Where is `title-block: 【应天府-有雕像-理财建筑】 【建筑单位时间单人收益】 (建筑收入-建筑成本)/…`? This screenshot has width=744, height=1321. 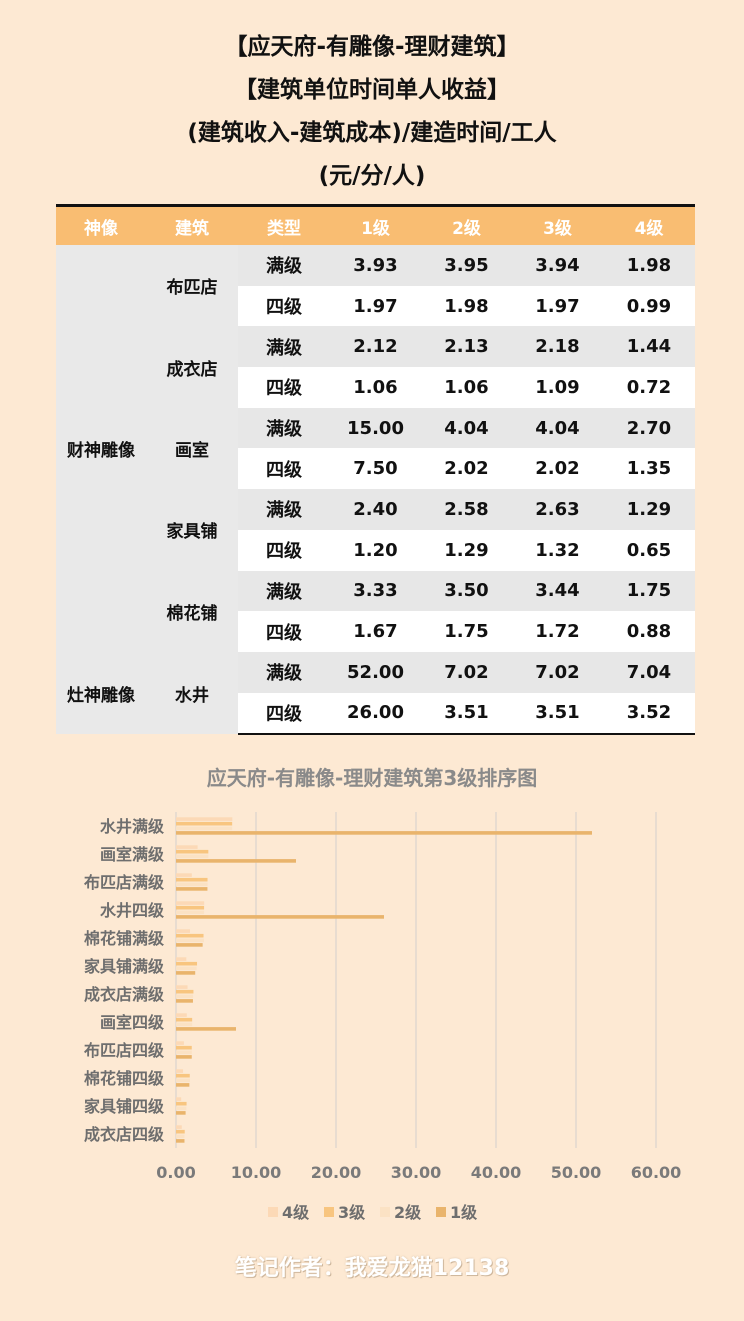 title-block: 【应天府-有雕像-理财建筑】 【建筑单位时间单人收益】 (建筑收入-建筑成本)/… is located at coordinates (372, 112).